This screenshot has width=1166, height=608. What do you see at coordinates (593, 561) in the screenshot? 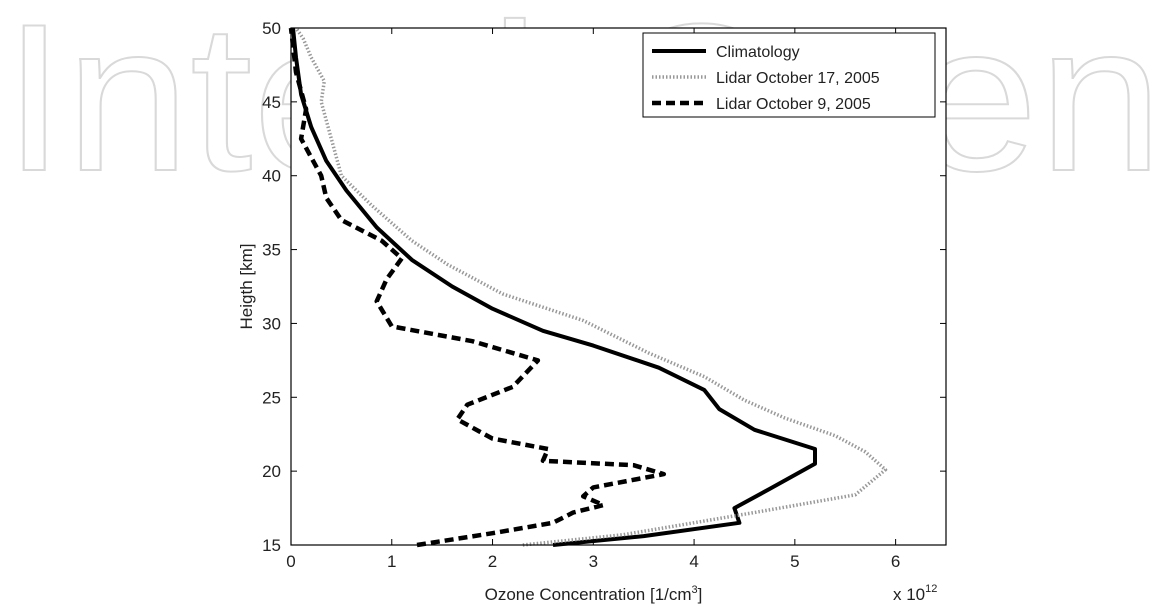
I see `x-tick-label: 3` at bounding box center [593, 561].